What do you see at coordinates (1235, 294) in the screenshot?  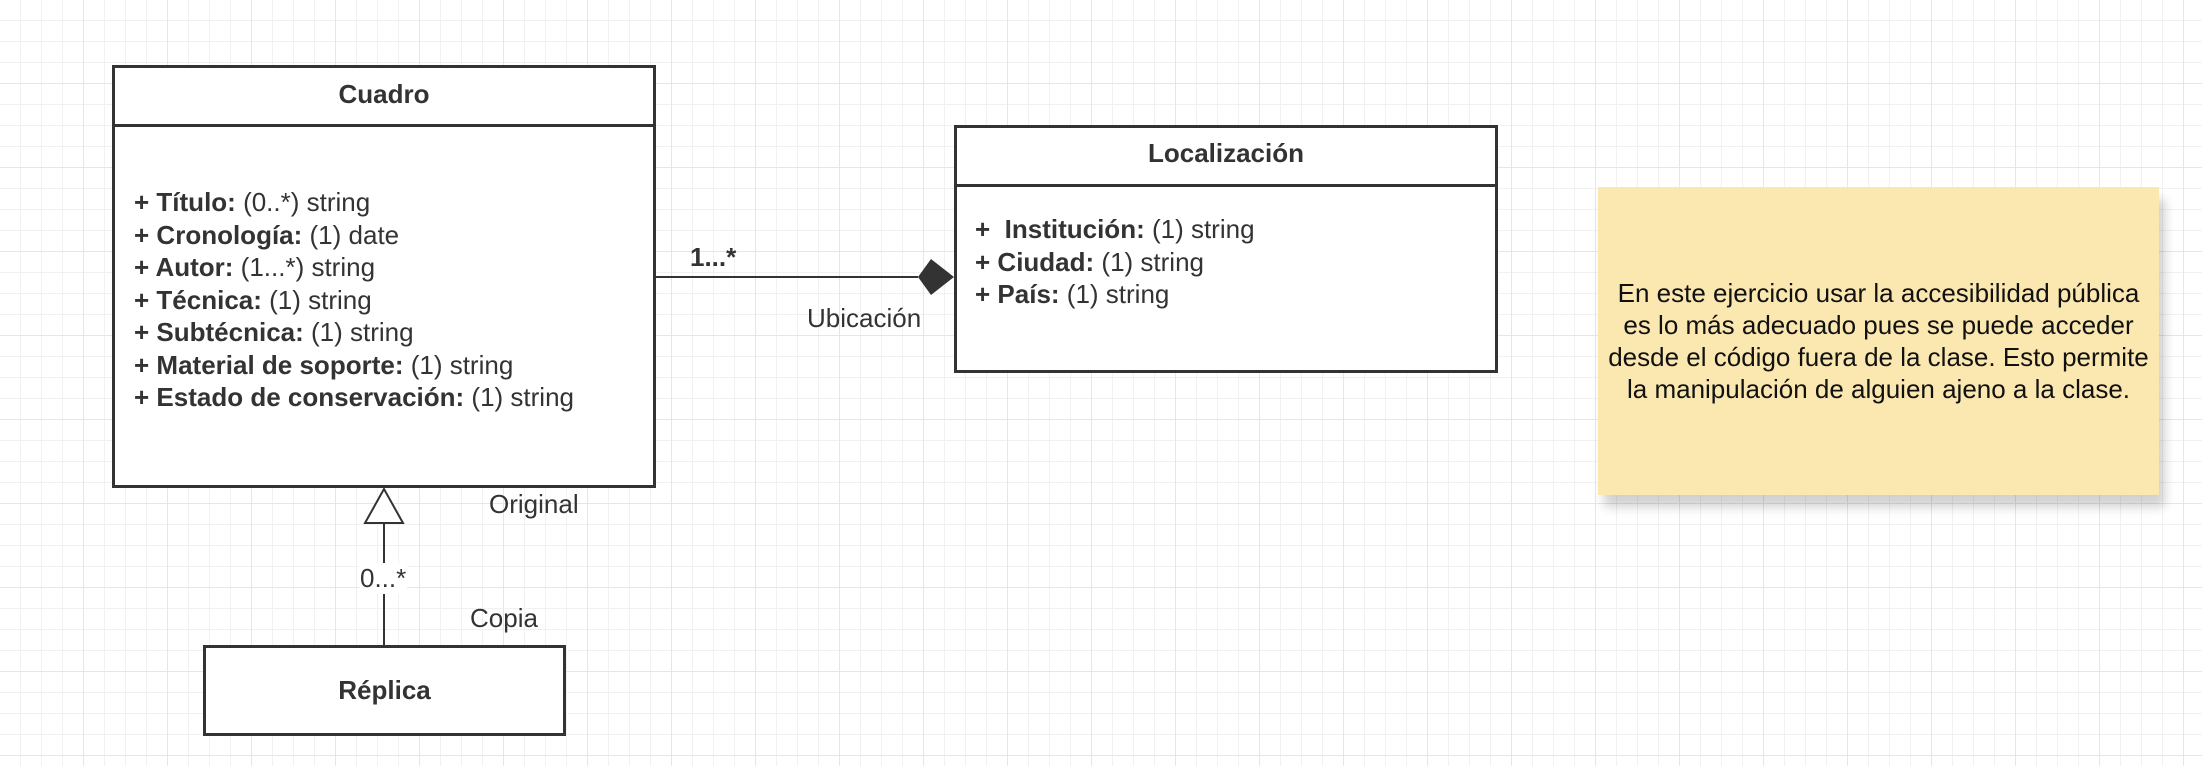 I see `attribute-row: + País: (1) string` at bounding box center [1235, 294].